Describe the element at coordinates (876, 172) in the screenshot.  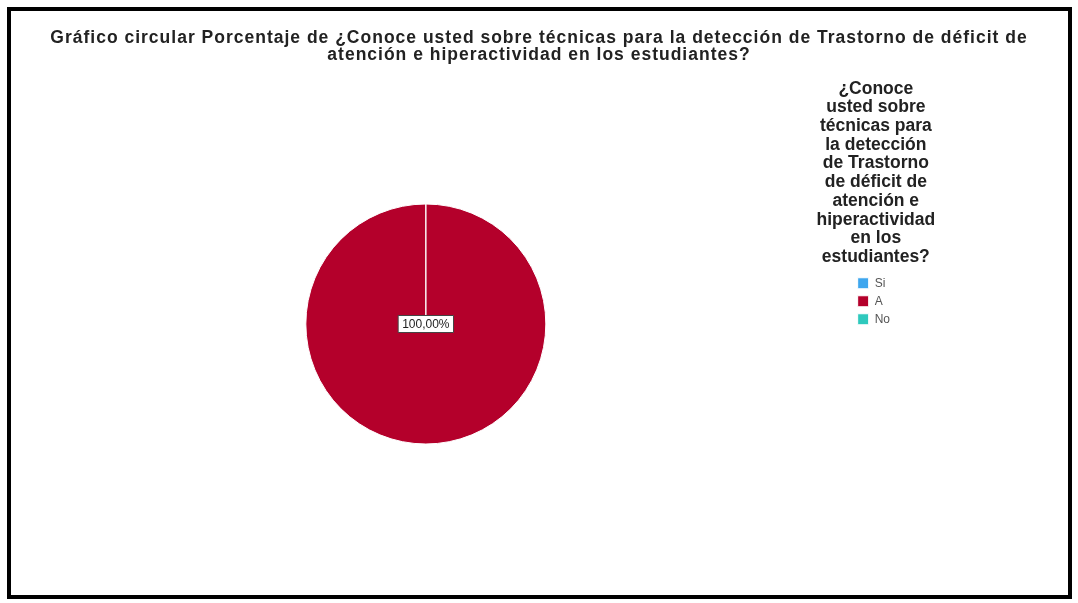
I see `text: ¿Conoce usted sobre técnicas para la detección de Trastorno de déficit de atención e hiperactividad en los estudiantes?` at that location.